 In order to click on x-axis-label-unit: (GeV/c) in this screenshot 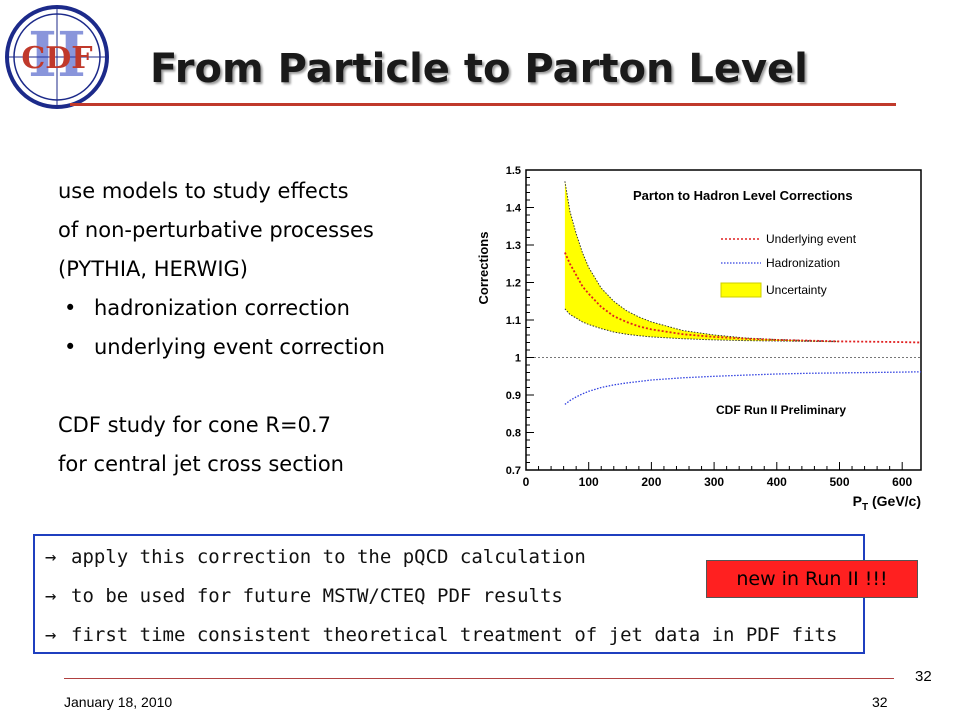, I will do `click(894, 501)`.